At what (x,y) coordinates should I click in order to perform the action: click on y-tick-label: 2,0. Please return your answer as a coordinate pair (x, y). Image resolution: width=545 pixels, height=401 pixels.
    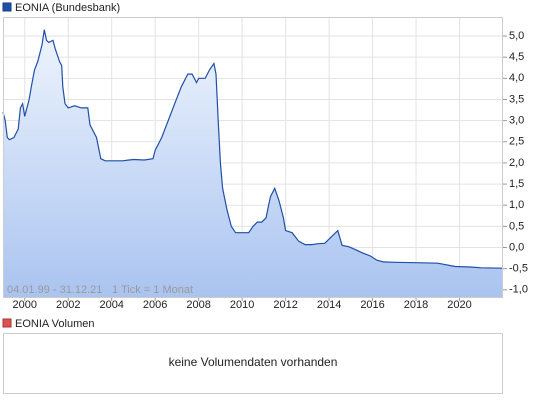
    Looking at the image, I should click on (516, 163).